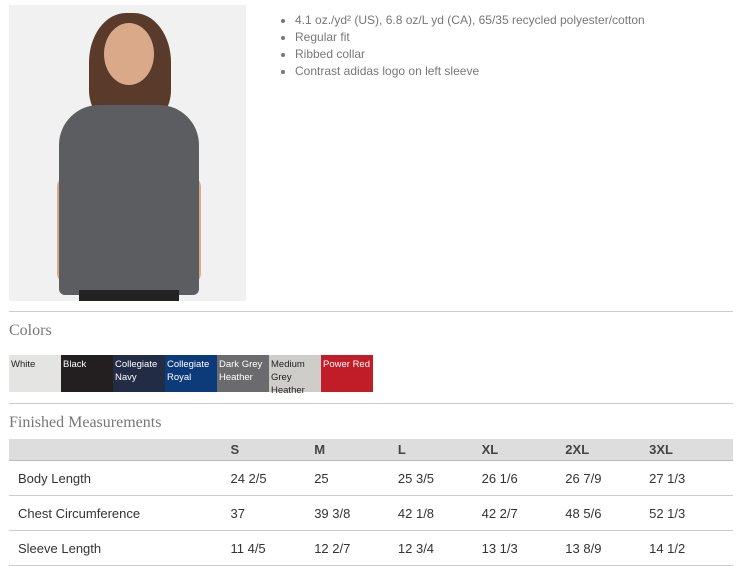 The height and width of the screenshot is (566, 741). I want to click on color-swatch: White, so click(35, 373).